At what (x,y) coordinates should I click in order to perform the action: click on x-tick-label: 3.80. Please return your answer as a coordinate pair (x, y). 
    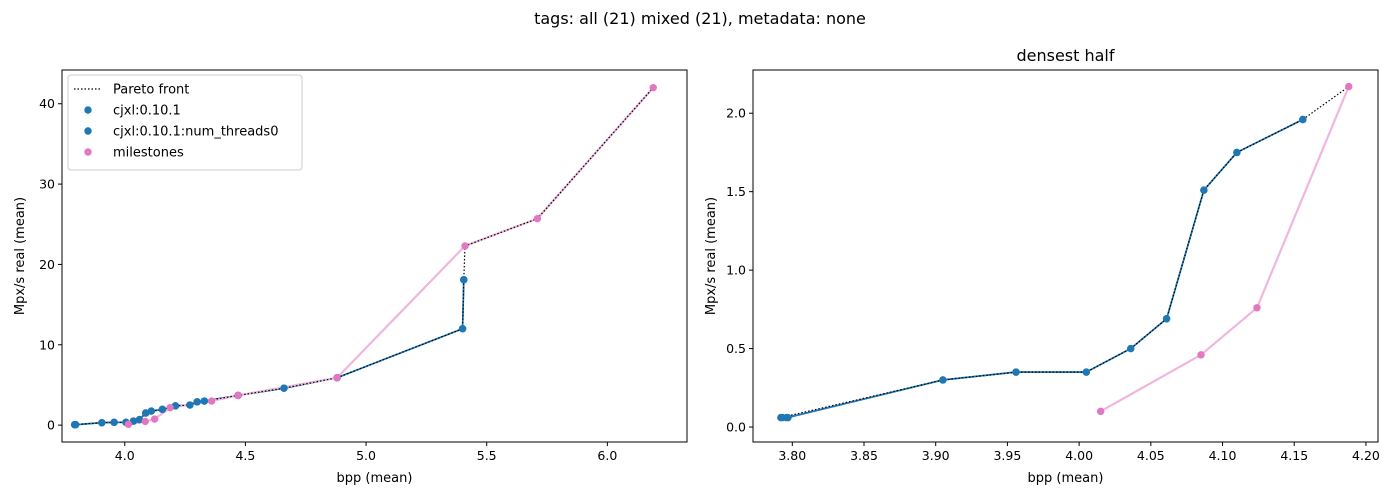
    Looking at the image, I should click on (792, 455).